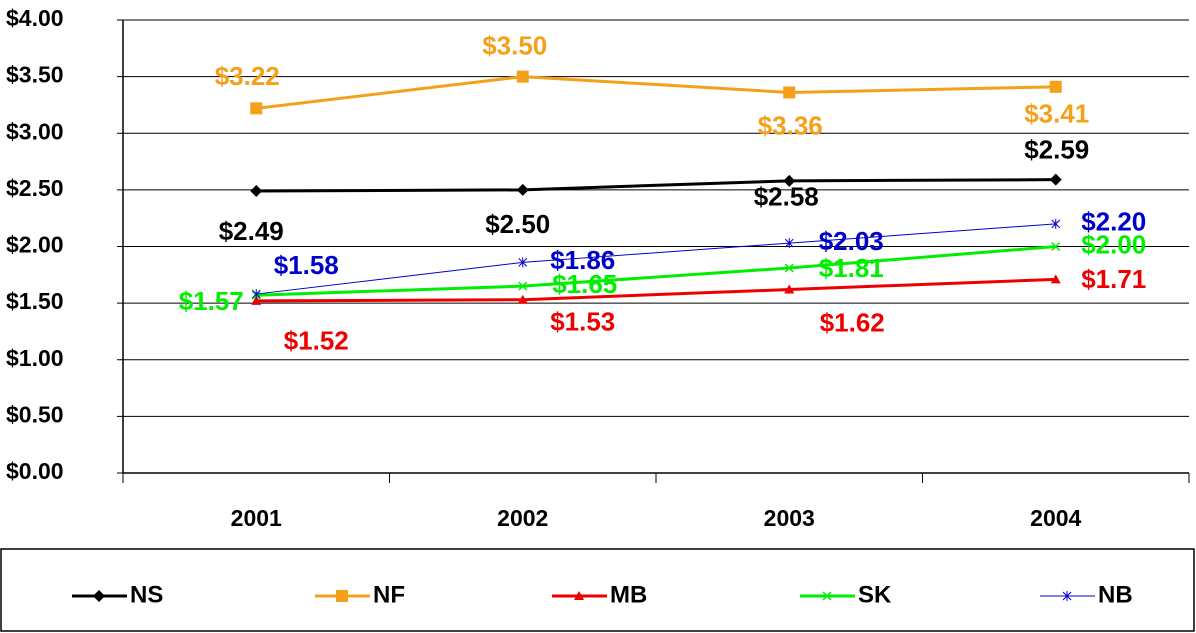 This screenshot has height=633, width=1196. Describe the element at coordinates (582, 322) in the screenshot. I see `data-label: $1.53` at that location.